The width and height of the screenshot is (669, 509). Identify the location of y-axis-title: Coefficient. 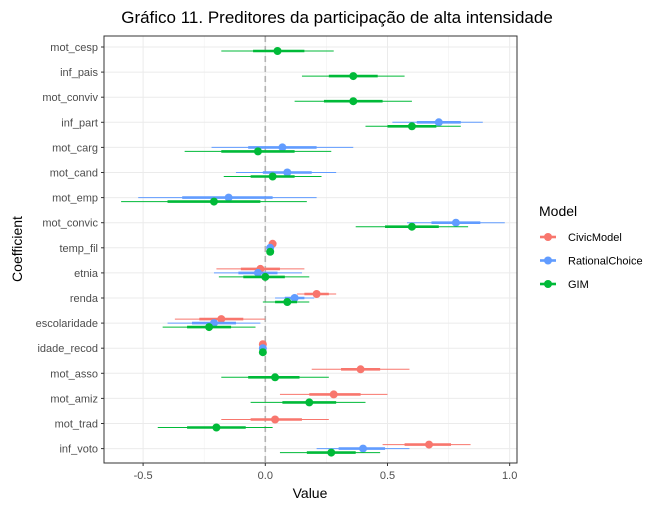
(17, 249).